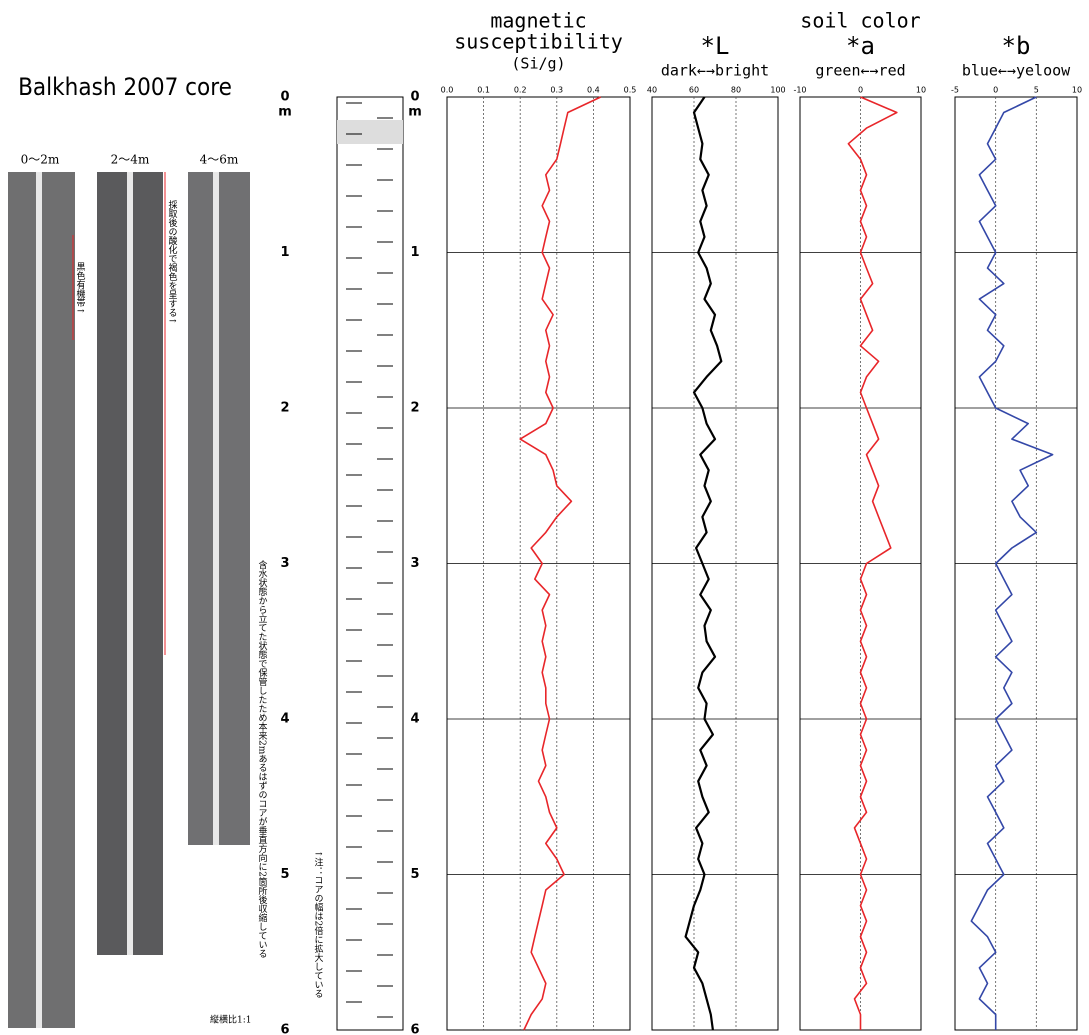 The width and height of the screenshot is (1089, 1035). Describe the element at coordinates (483, 90) in the screenshot. I see `x-tick-label: 0.1` at that location.